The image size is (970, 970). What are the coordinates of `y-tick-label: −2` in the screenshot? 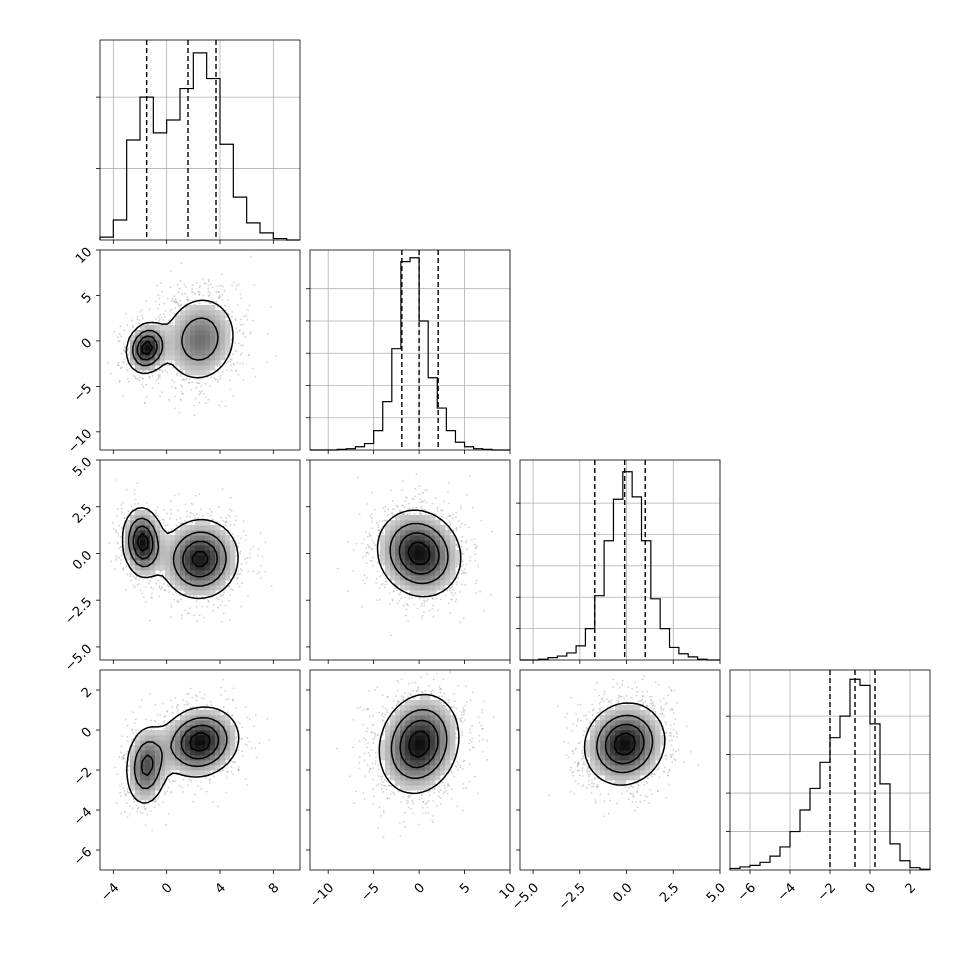 It's located at (83, 777).